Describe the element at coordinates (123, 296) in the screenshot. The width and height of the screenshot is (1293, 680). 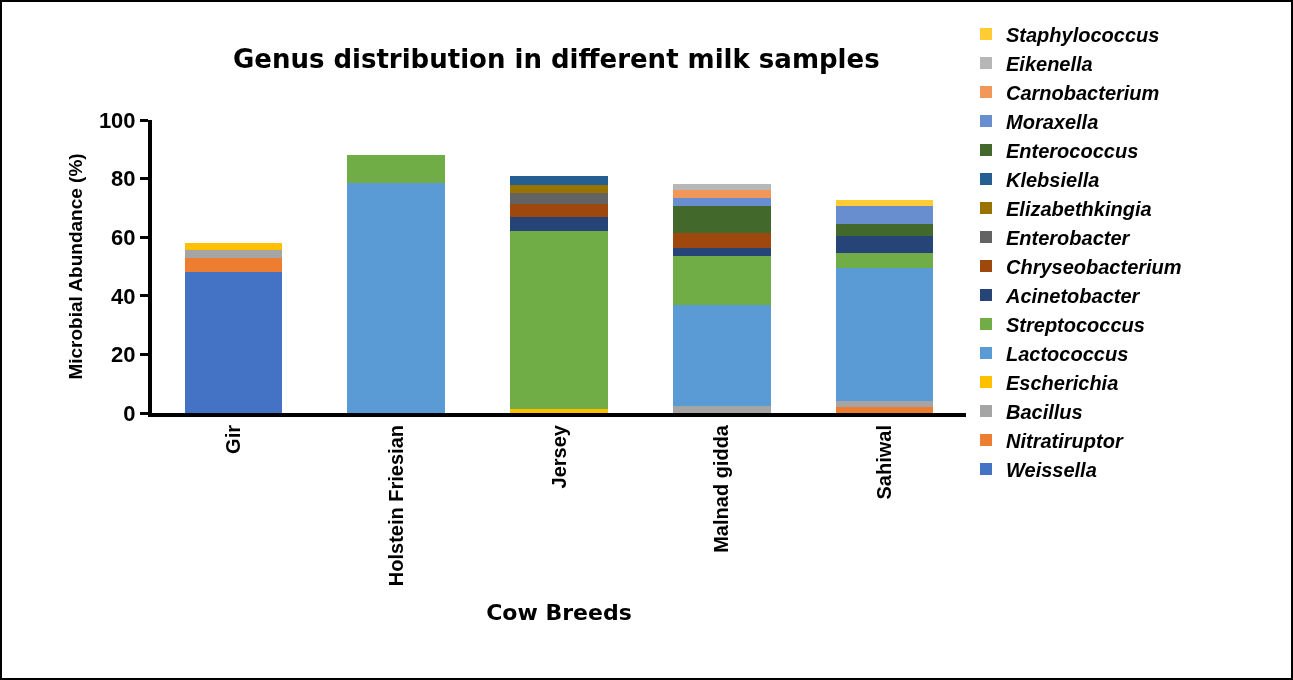
I see `y-tick-label: 40` at that location.